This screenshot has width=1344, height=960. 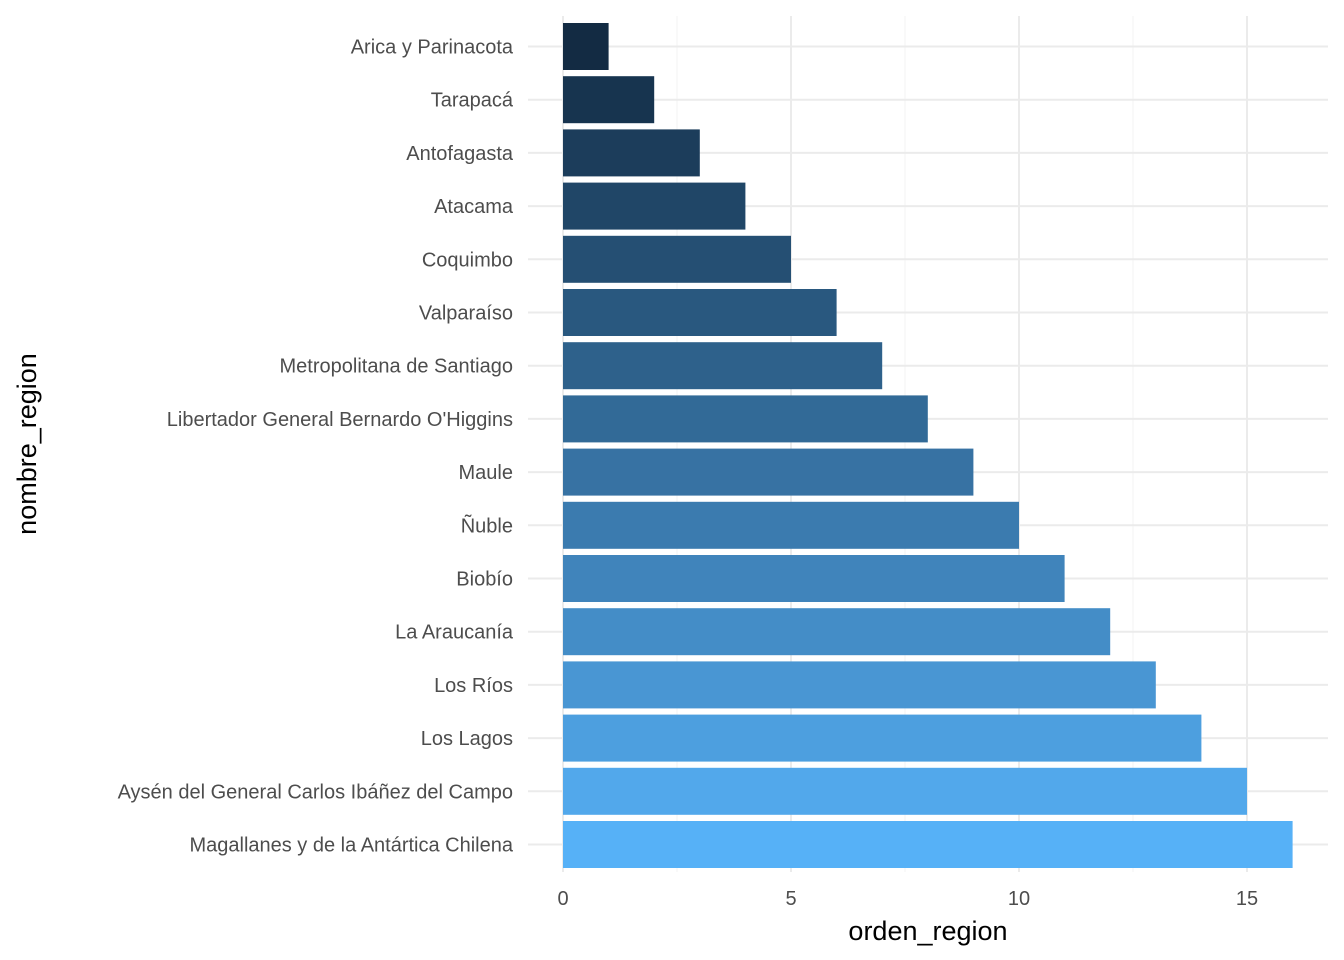 I want to click on y-tick-label: Los Lagos, so click(x=467, y=739).